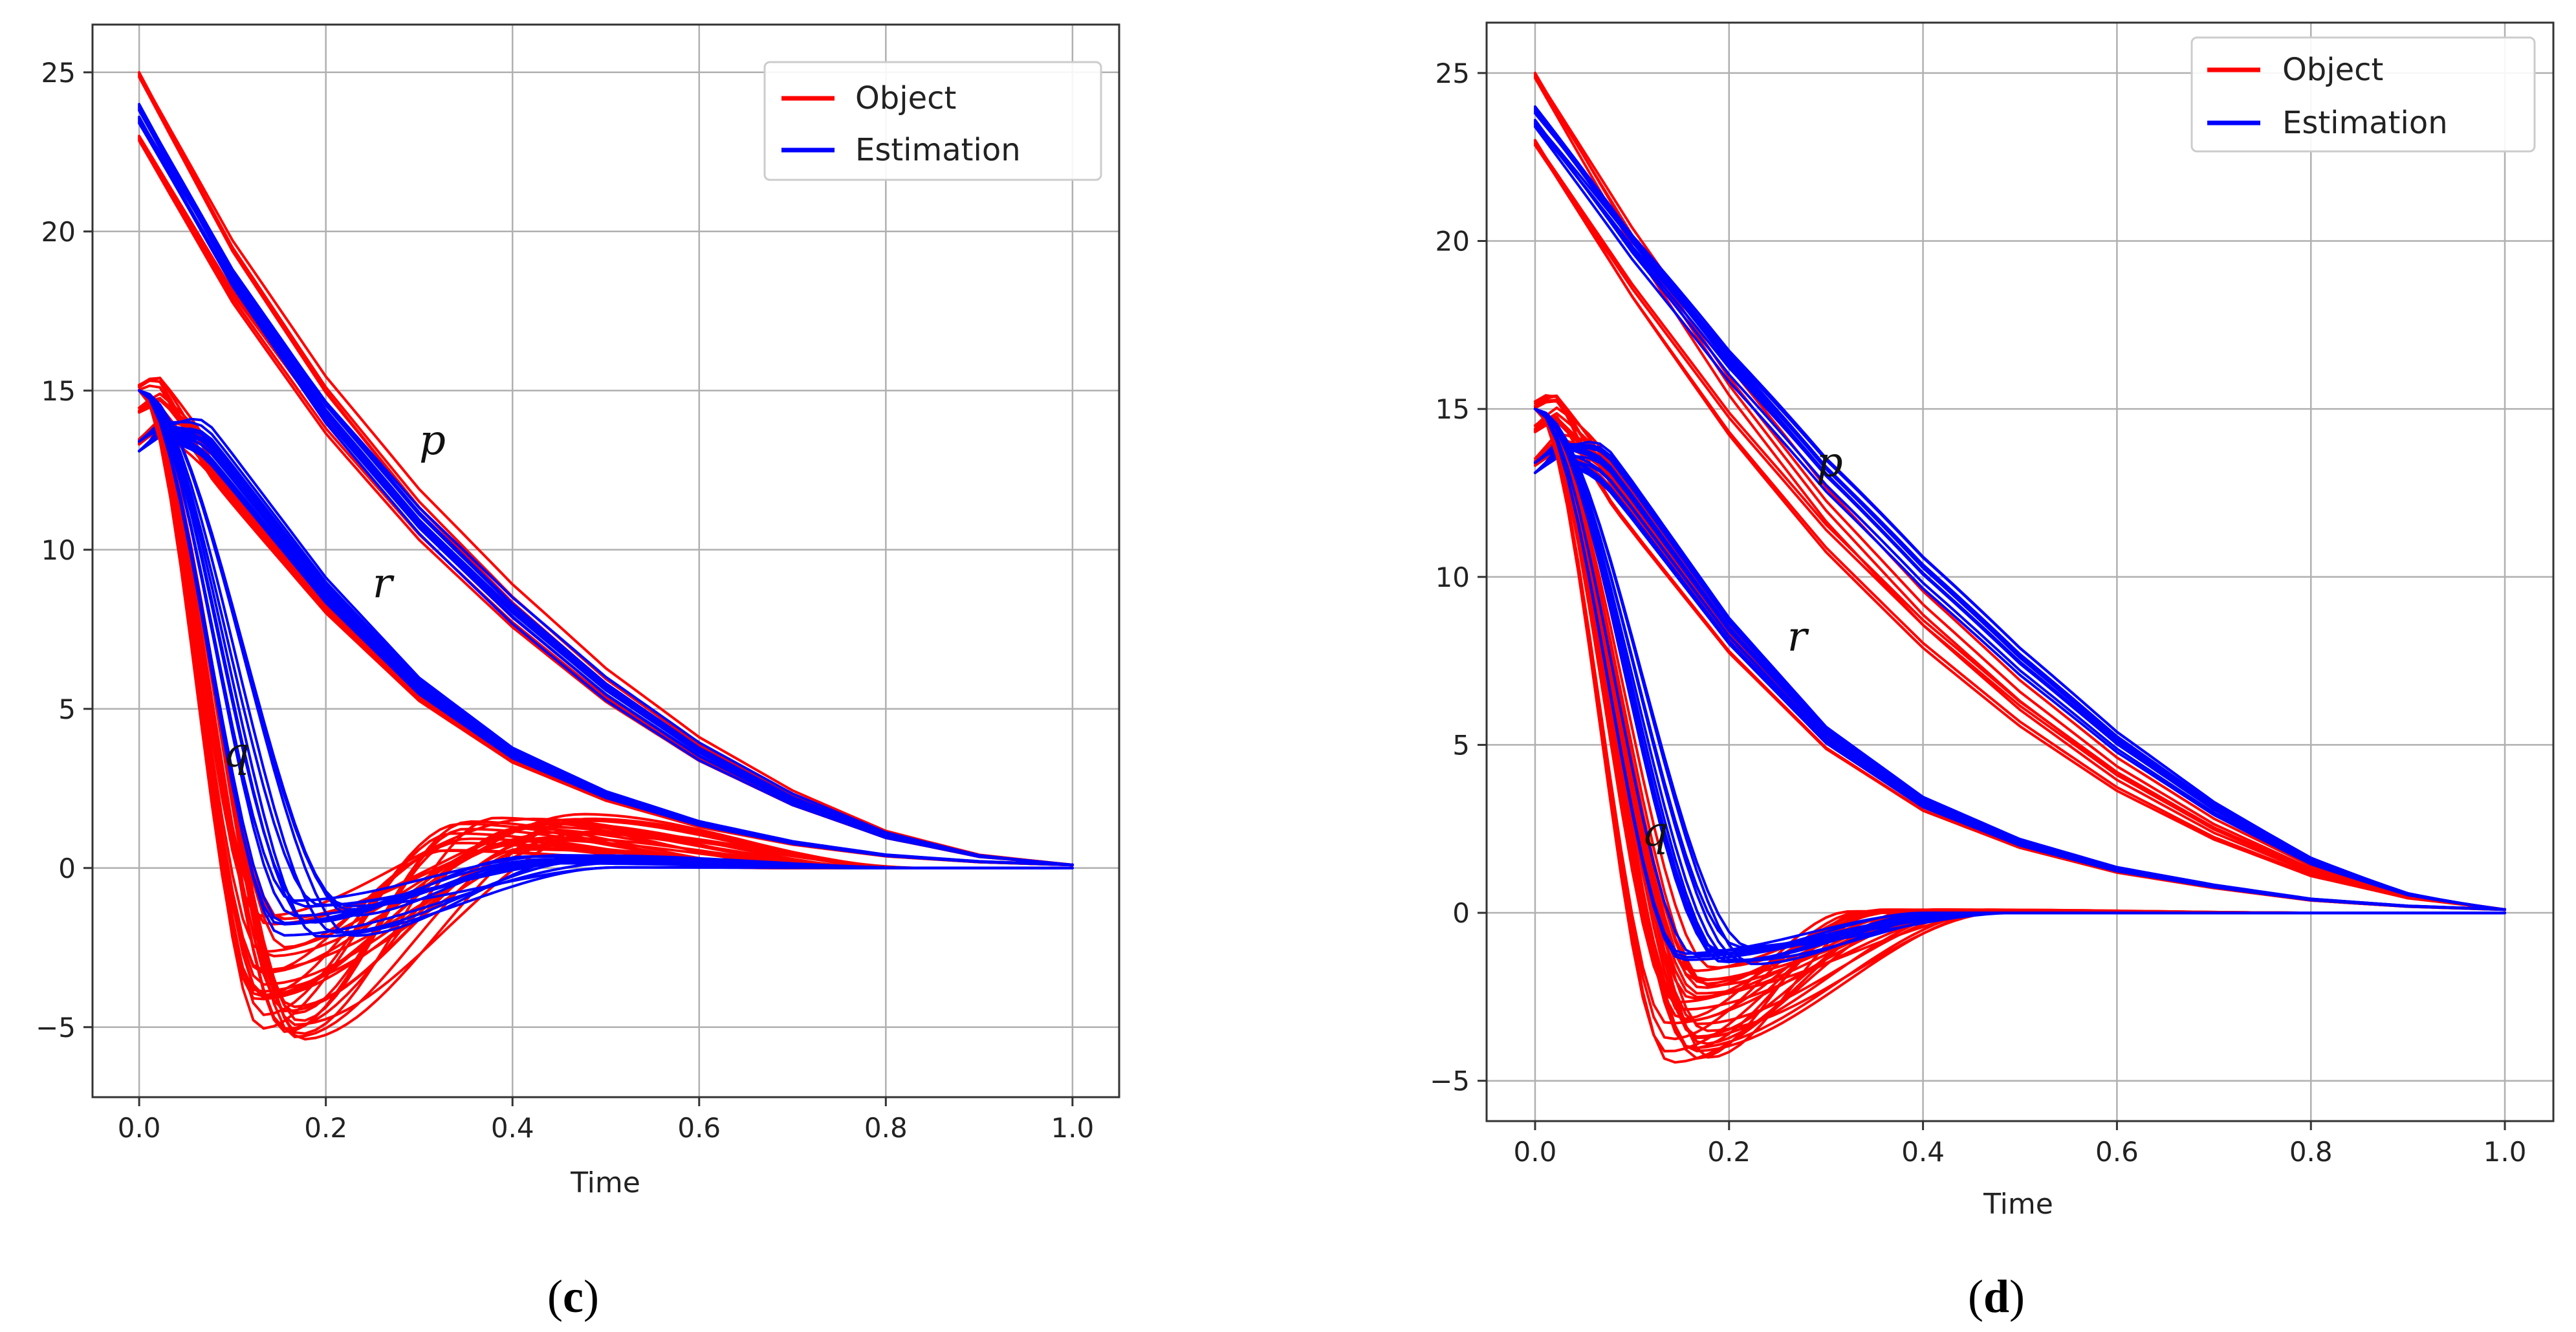 This screenshot has height=1332, width=2576. I want to click on panel-label-c: (c), so click(573, 1296).